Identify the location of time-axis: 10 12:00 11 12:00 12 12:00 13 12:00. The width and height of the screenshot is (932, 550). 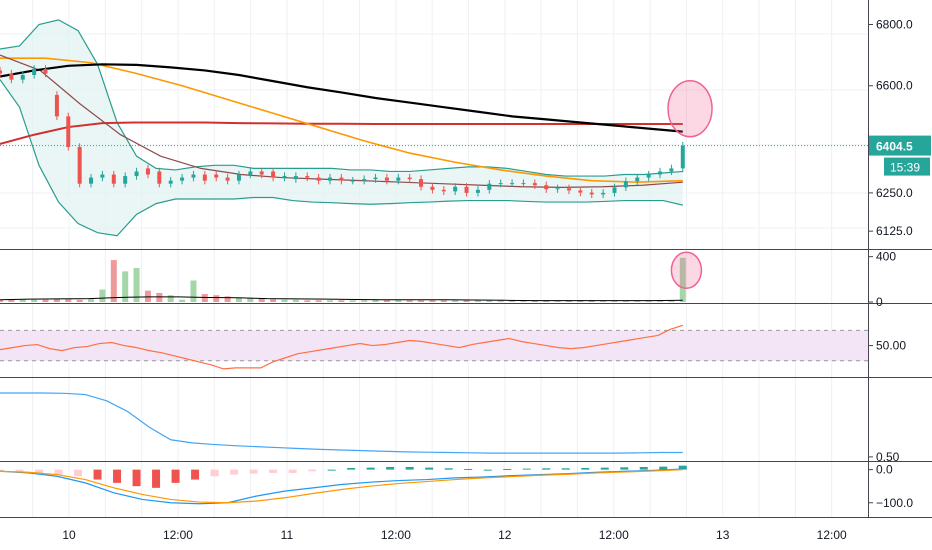
(466, 534).